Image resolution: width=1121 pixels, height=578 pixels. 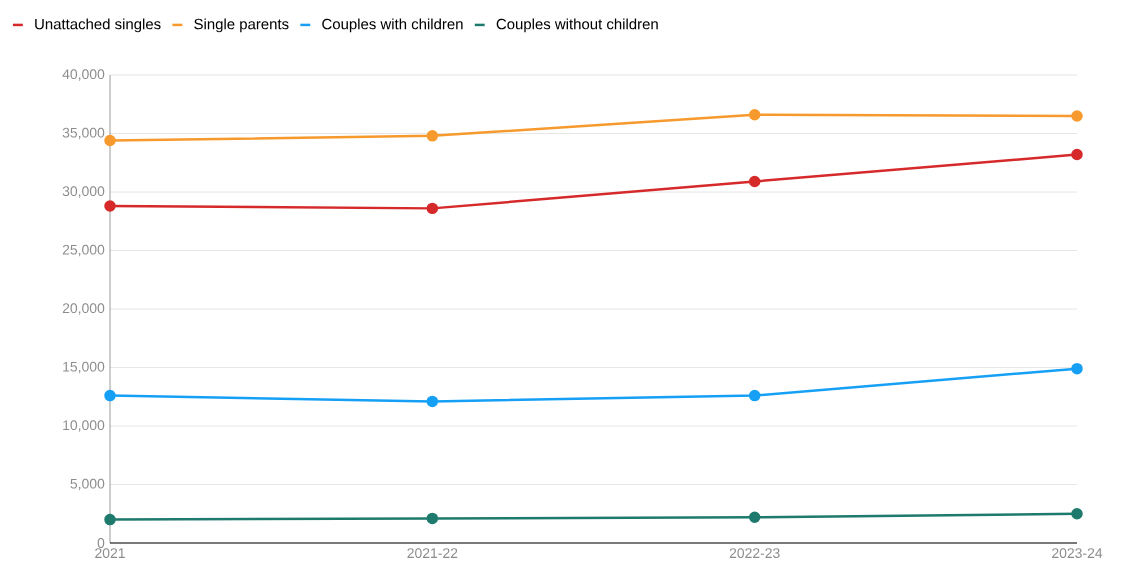 I want to click on y-tick-label: 10,000, so click(x=84, y=426).